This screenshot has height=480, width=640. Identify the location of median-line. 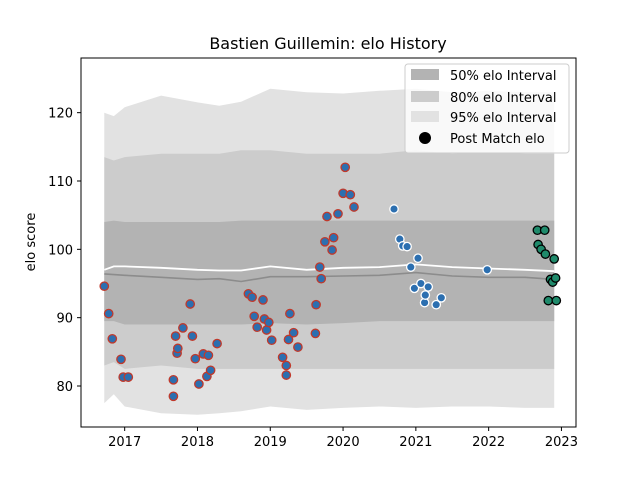
(329, 277).